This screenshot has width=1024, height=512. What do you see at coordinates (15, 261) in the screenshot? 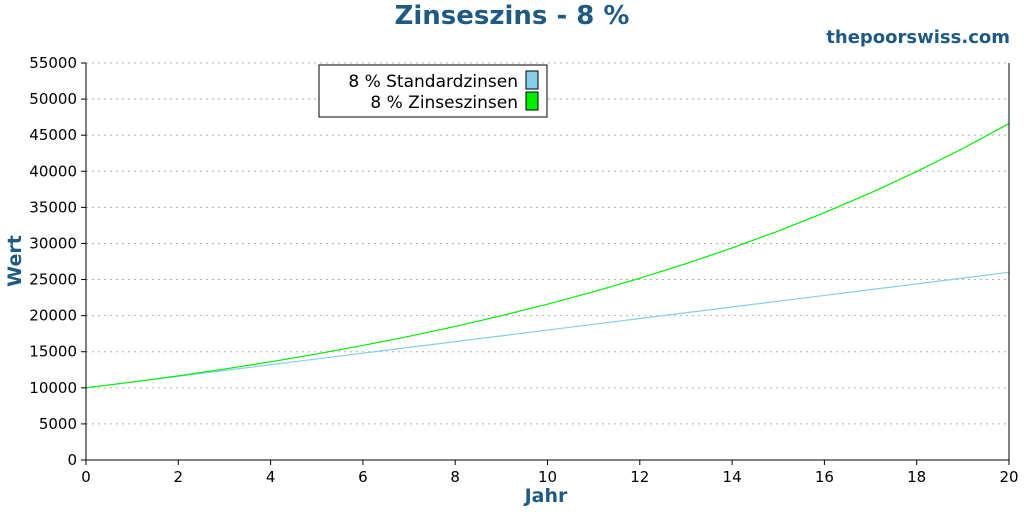
I see `y-axis-title: Wert` at bounding box center [15, 261].